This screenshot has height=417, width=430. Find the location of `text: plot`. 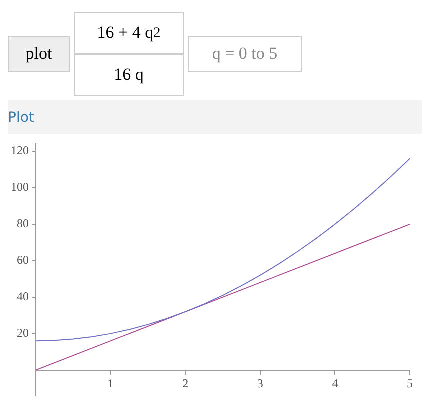

text: plot is located at coordinates (39, 54).